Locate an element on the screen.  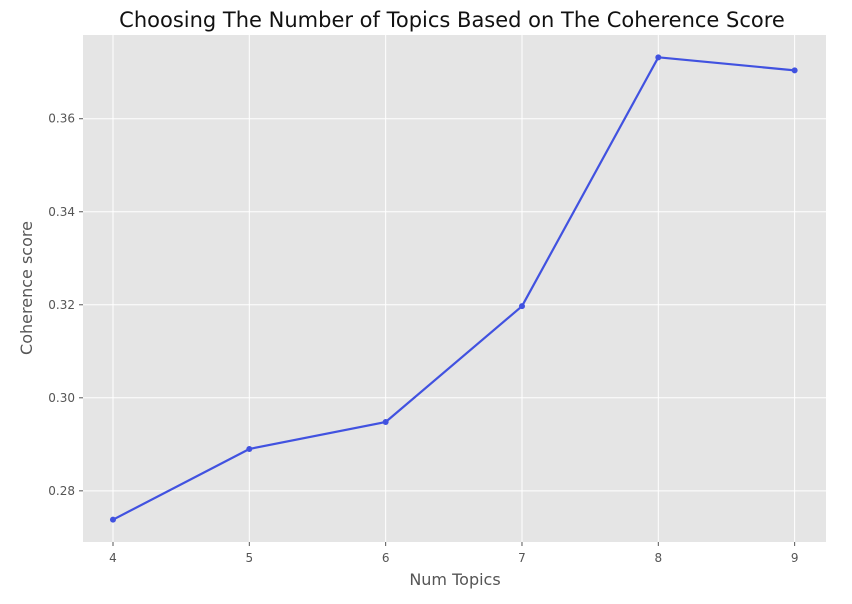
y-tick-label: 0.28 is located at coordinates (61, 491).